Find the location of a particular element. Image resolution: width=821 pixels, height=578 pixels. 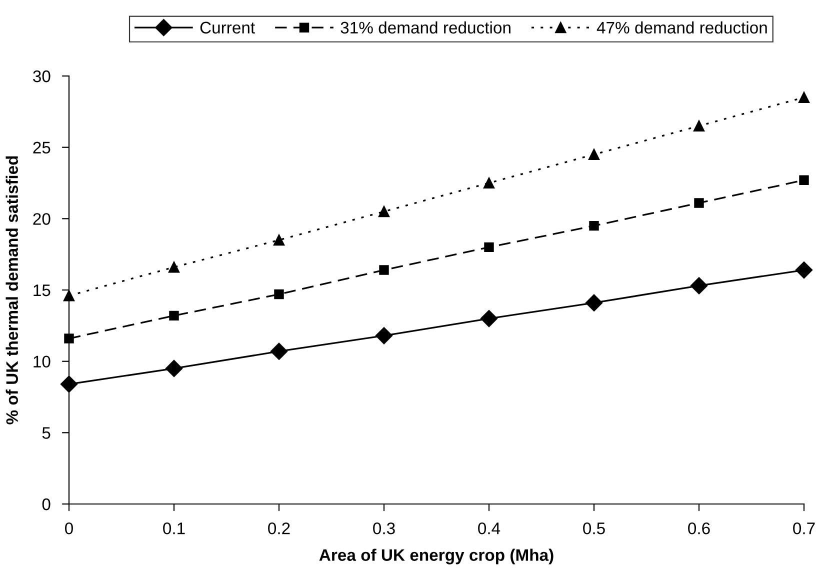

y-tick-label: 15 is located at coordinates (42, 290).